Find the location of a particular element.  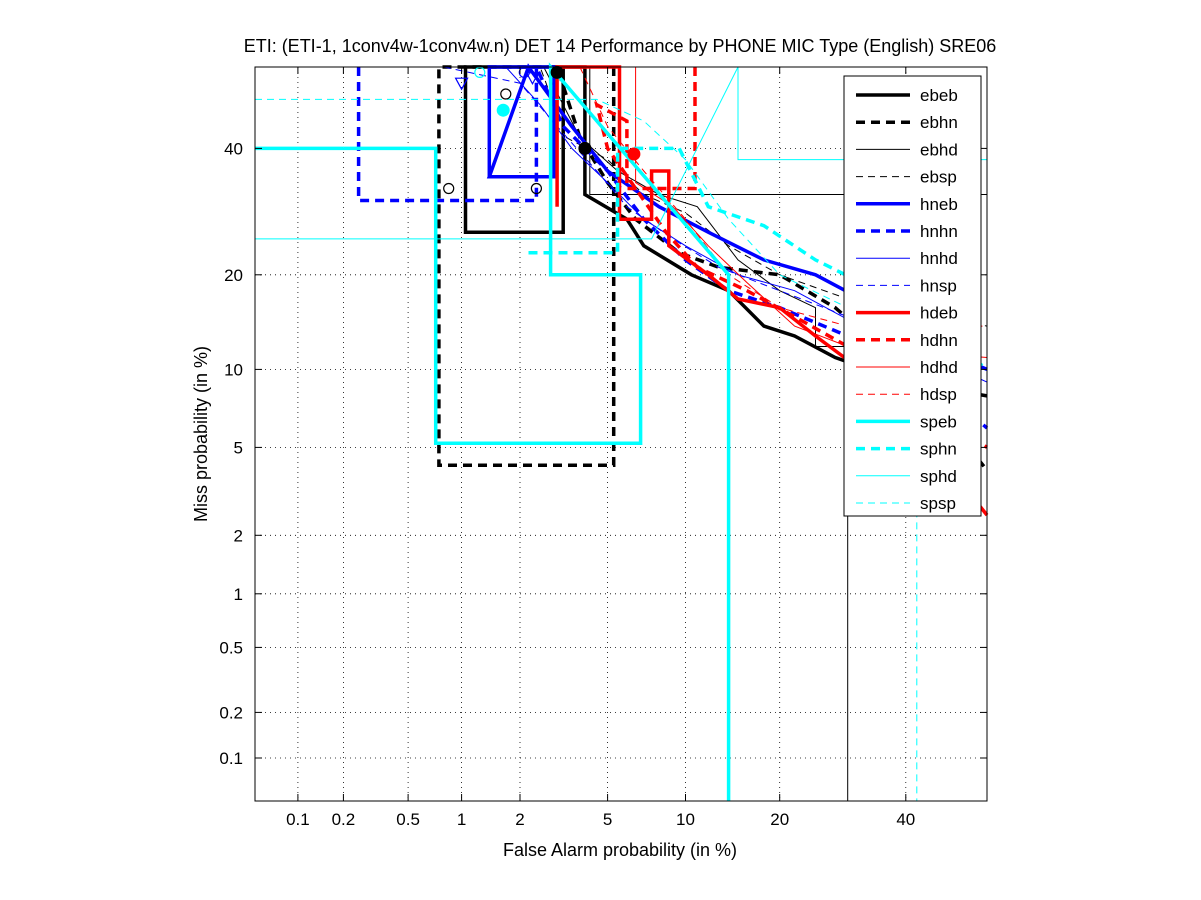

legend-item-sphd: sphd is located at coordinates (906, 476).